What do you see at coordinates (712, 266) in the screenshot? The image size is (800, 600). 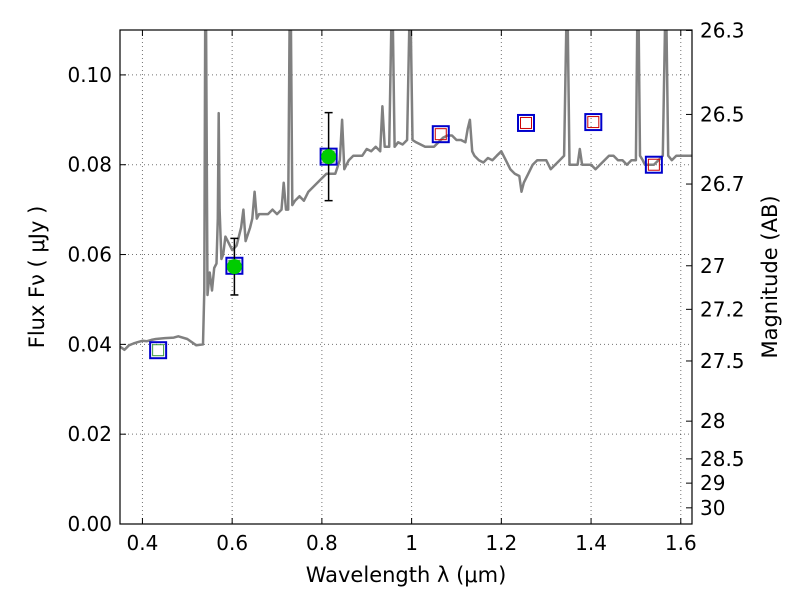 I see `y2-tick-label: 27` at bounding box center [712, 266].